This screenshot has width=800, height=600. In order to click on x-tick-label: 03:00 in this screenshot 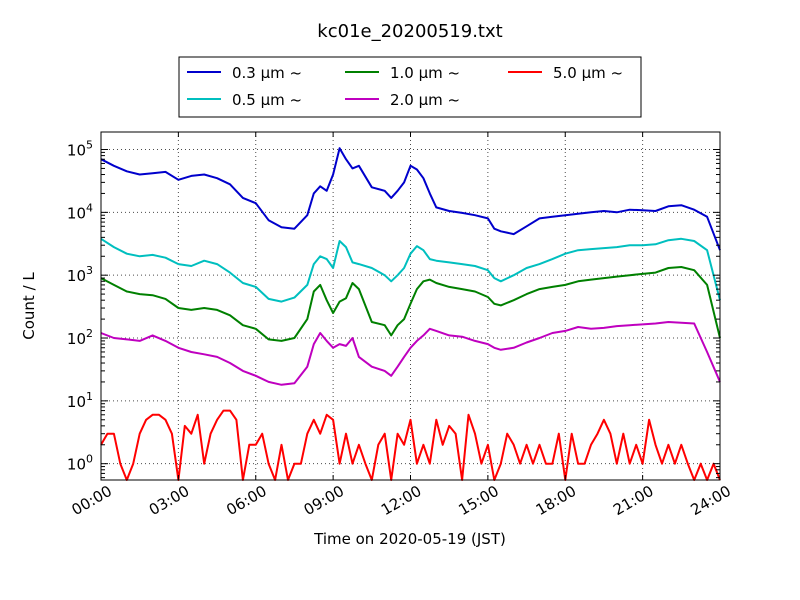, I will do `click(169, 500)`.